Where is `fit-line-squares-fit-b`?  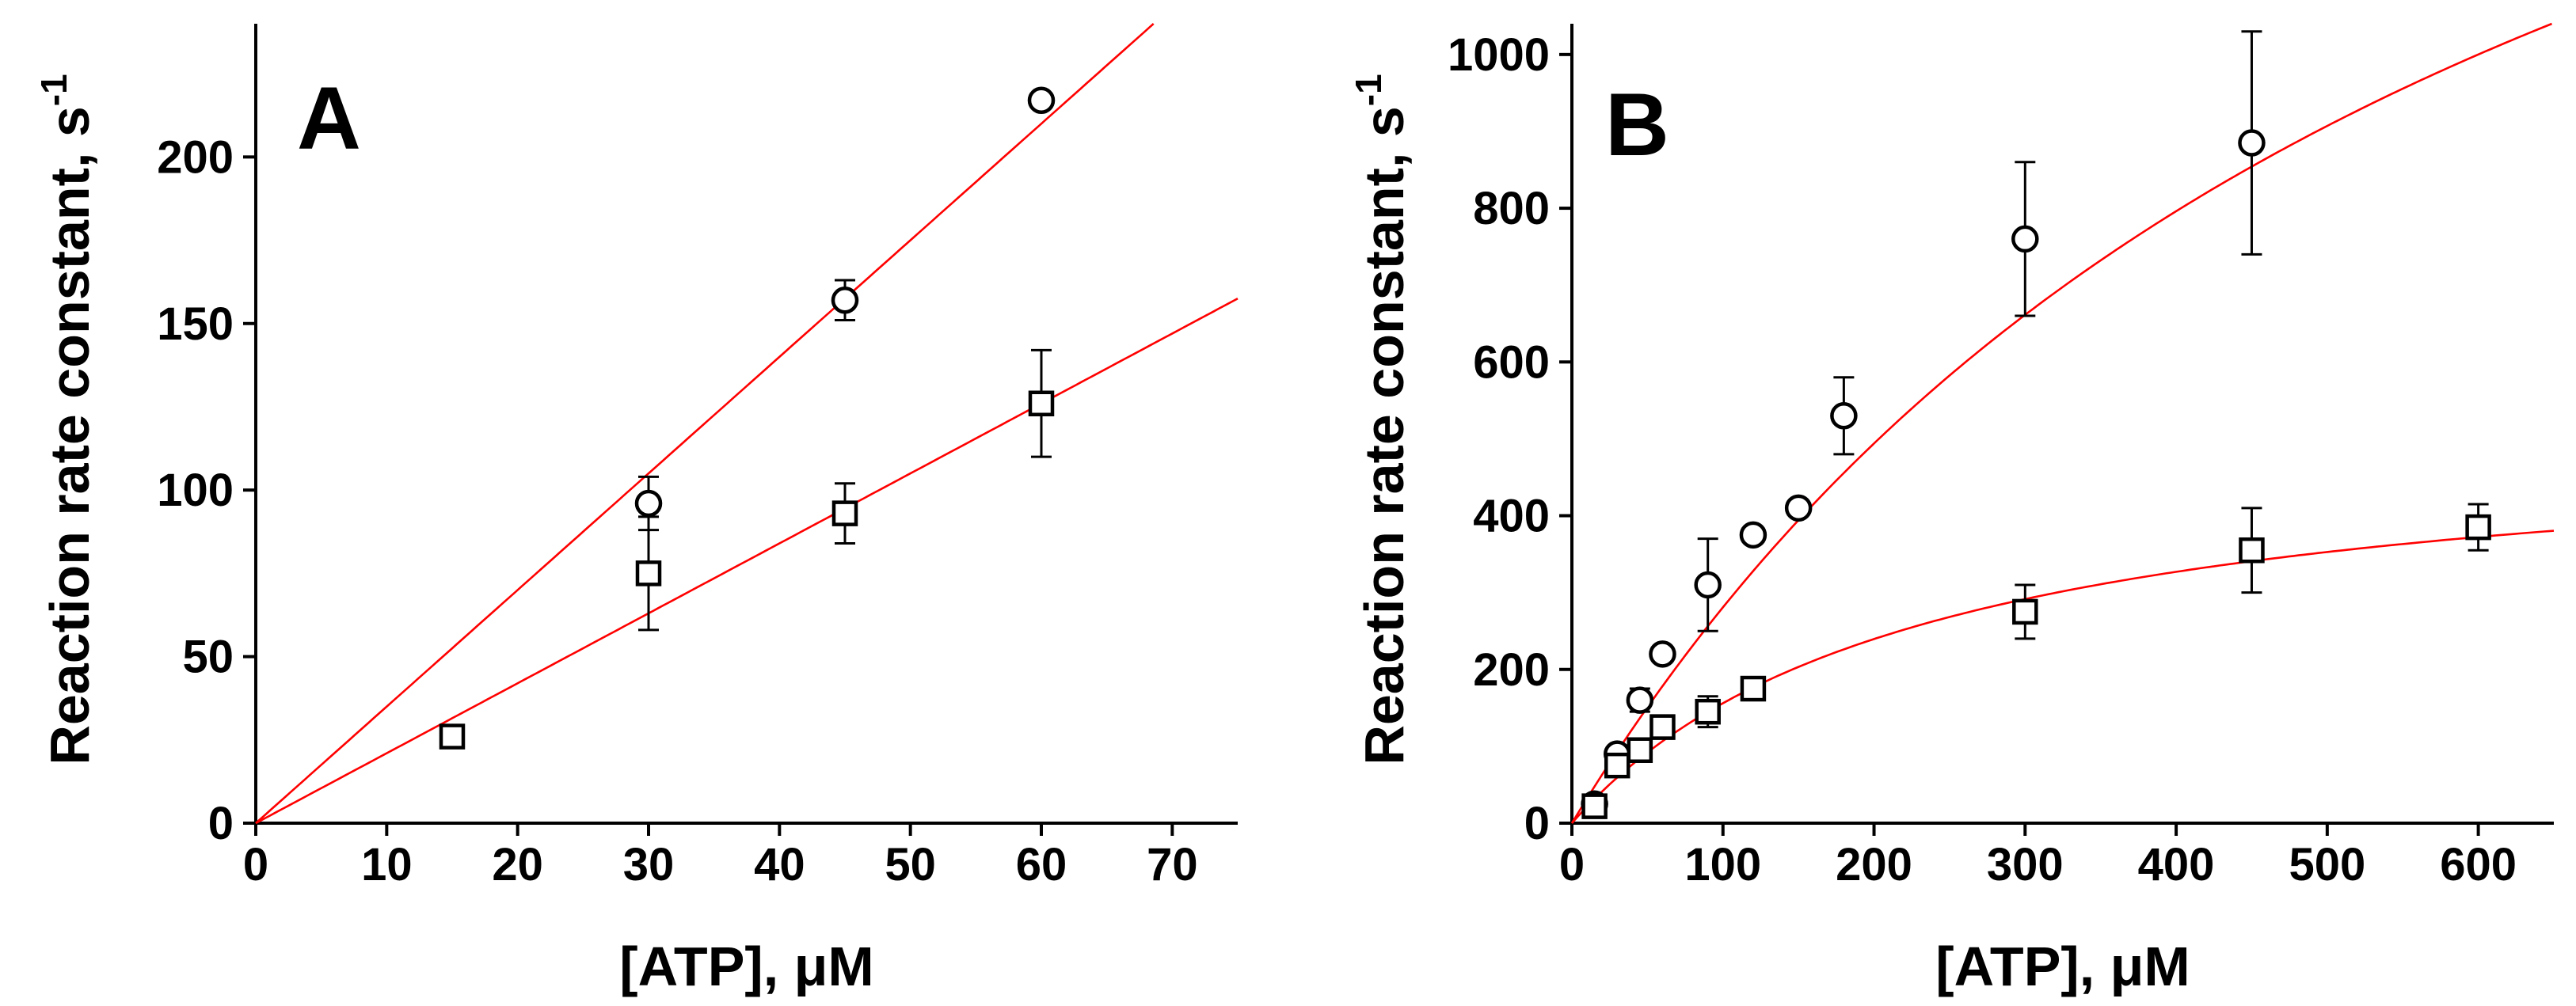 fit-line-squares-fit-b is located at coordinates (2063, 677).